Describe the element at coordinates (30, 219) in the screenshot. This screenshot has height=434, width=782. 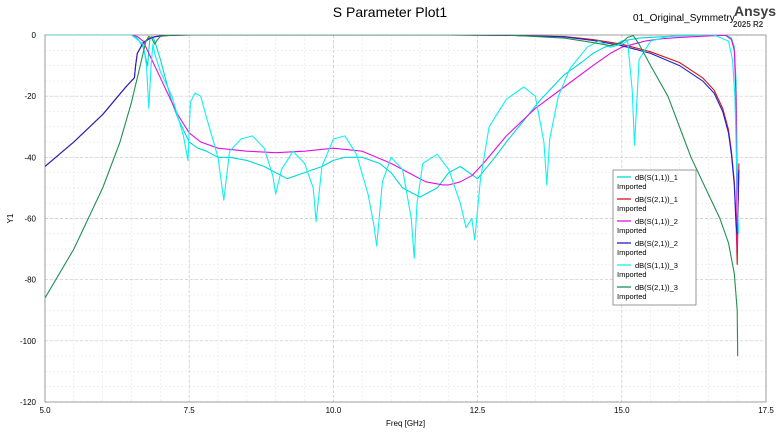
I see `y-tick-label: -60` at that location.